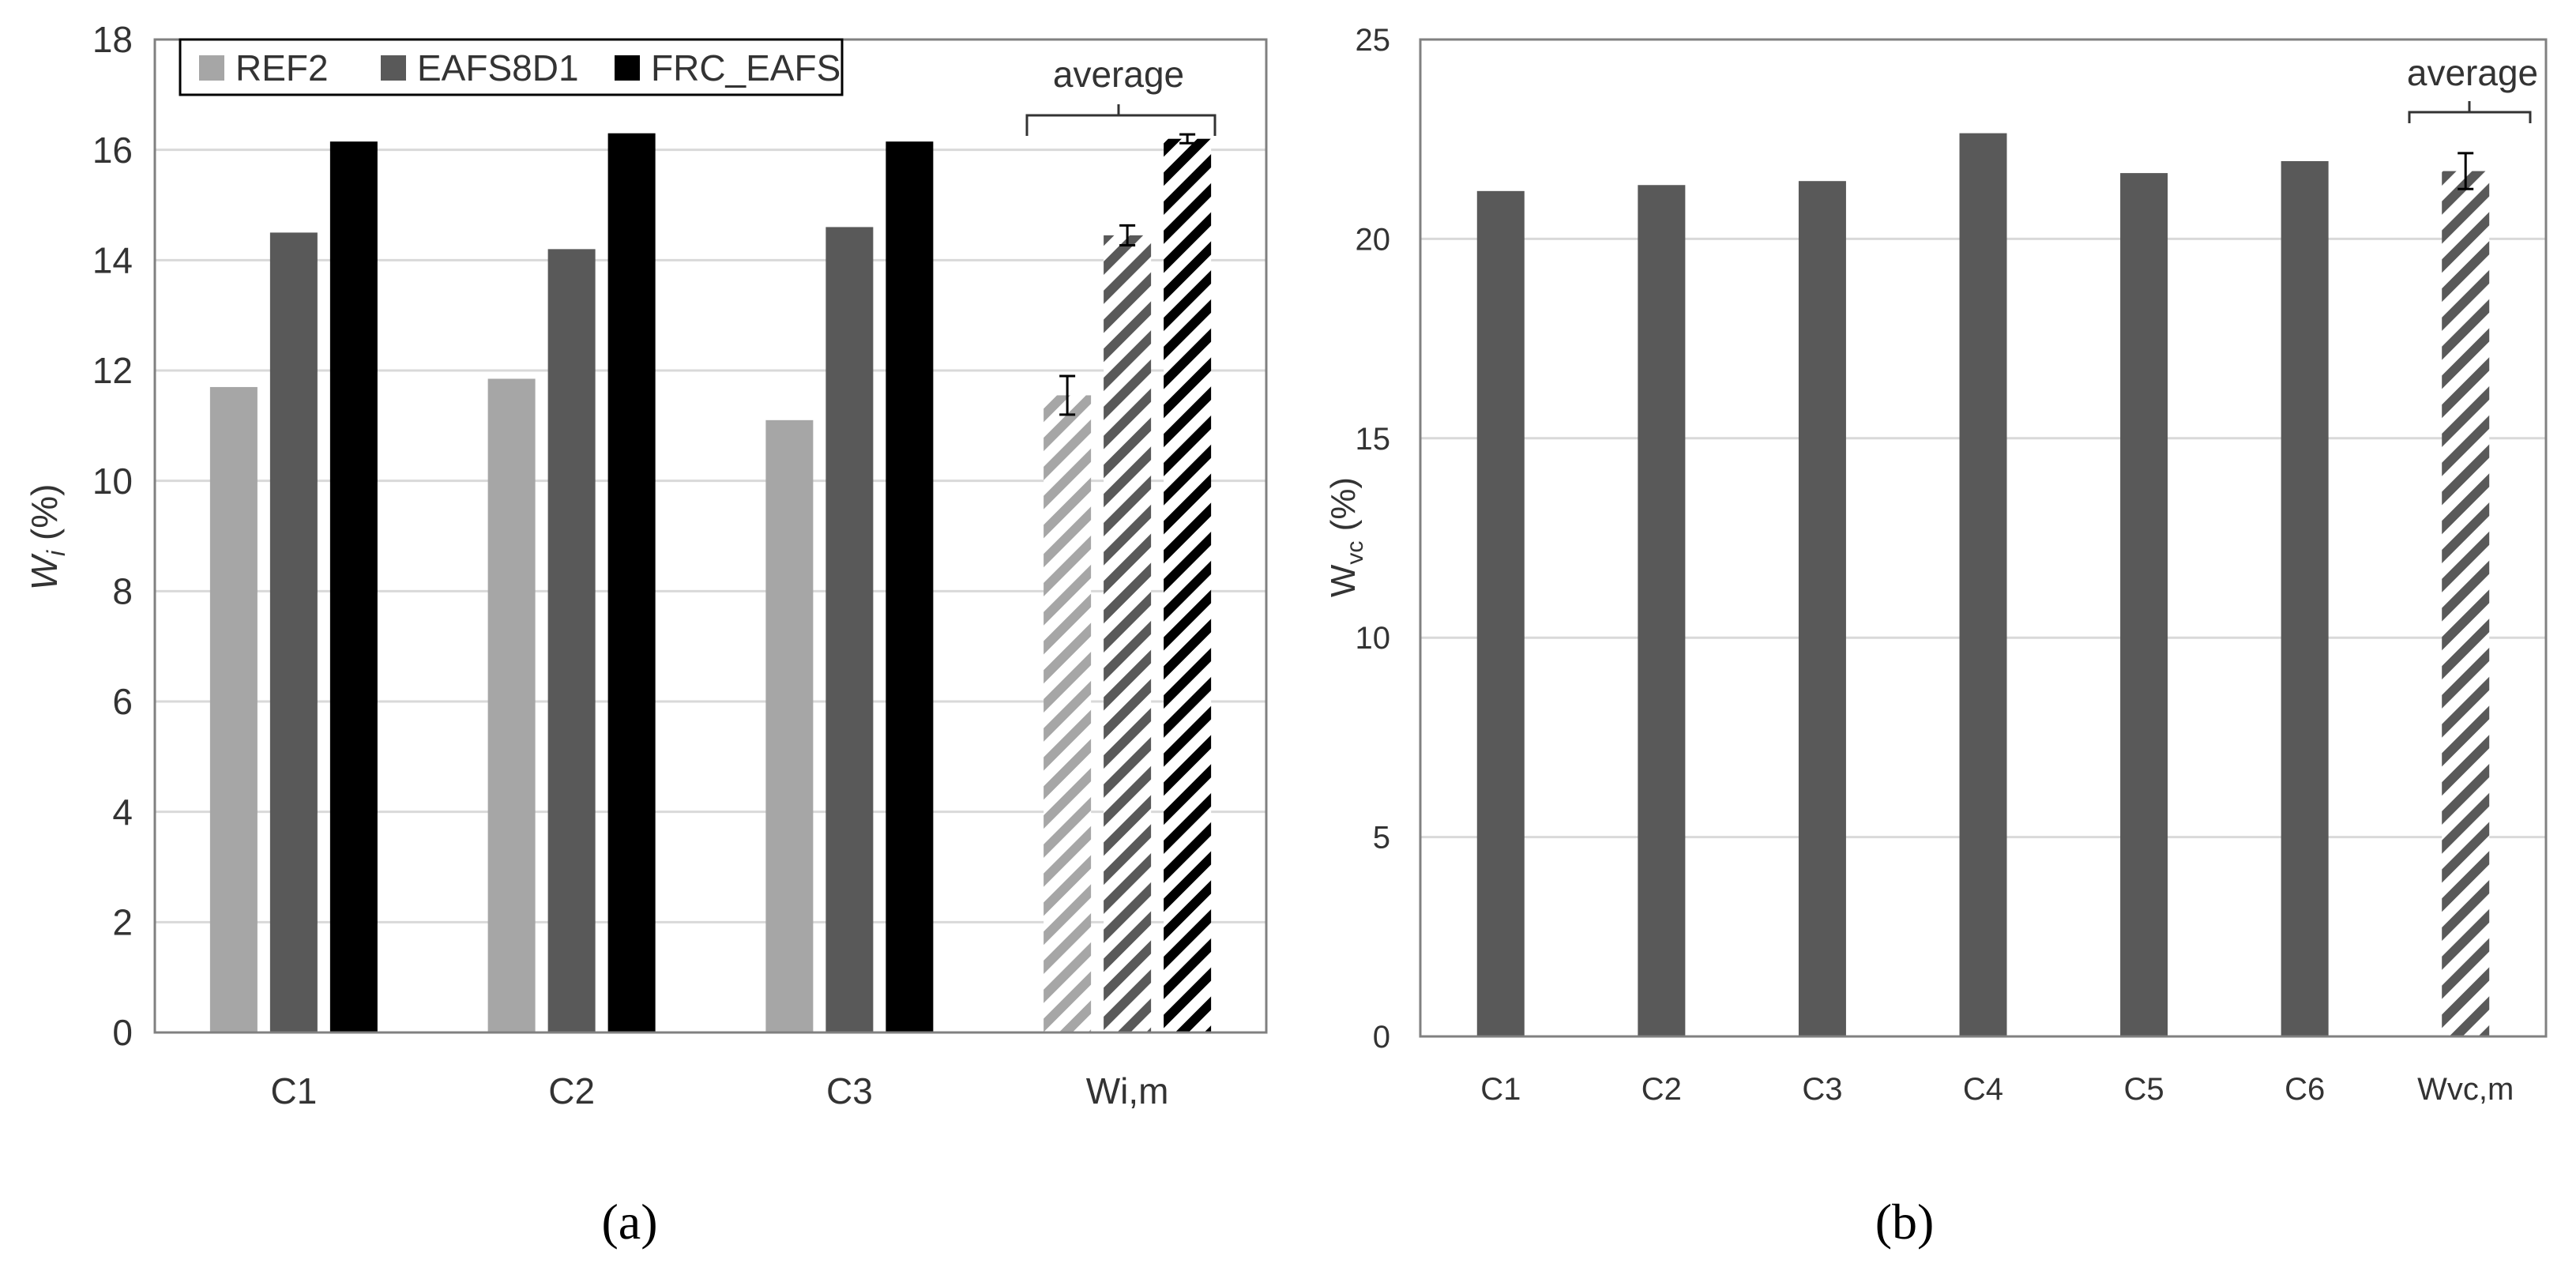 The height and width of the screenshot is (1275, 2576). I want to click on y-label-unit-b: (%), so click(1344, 509).